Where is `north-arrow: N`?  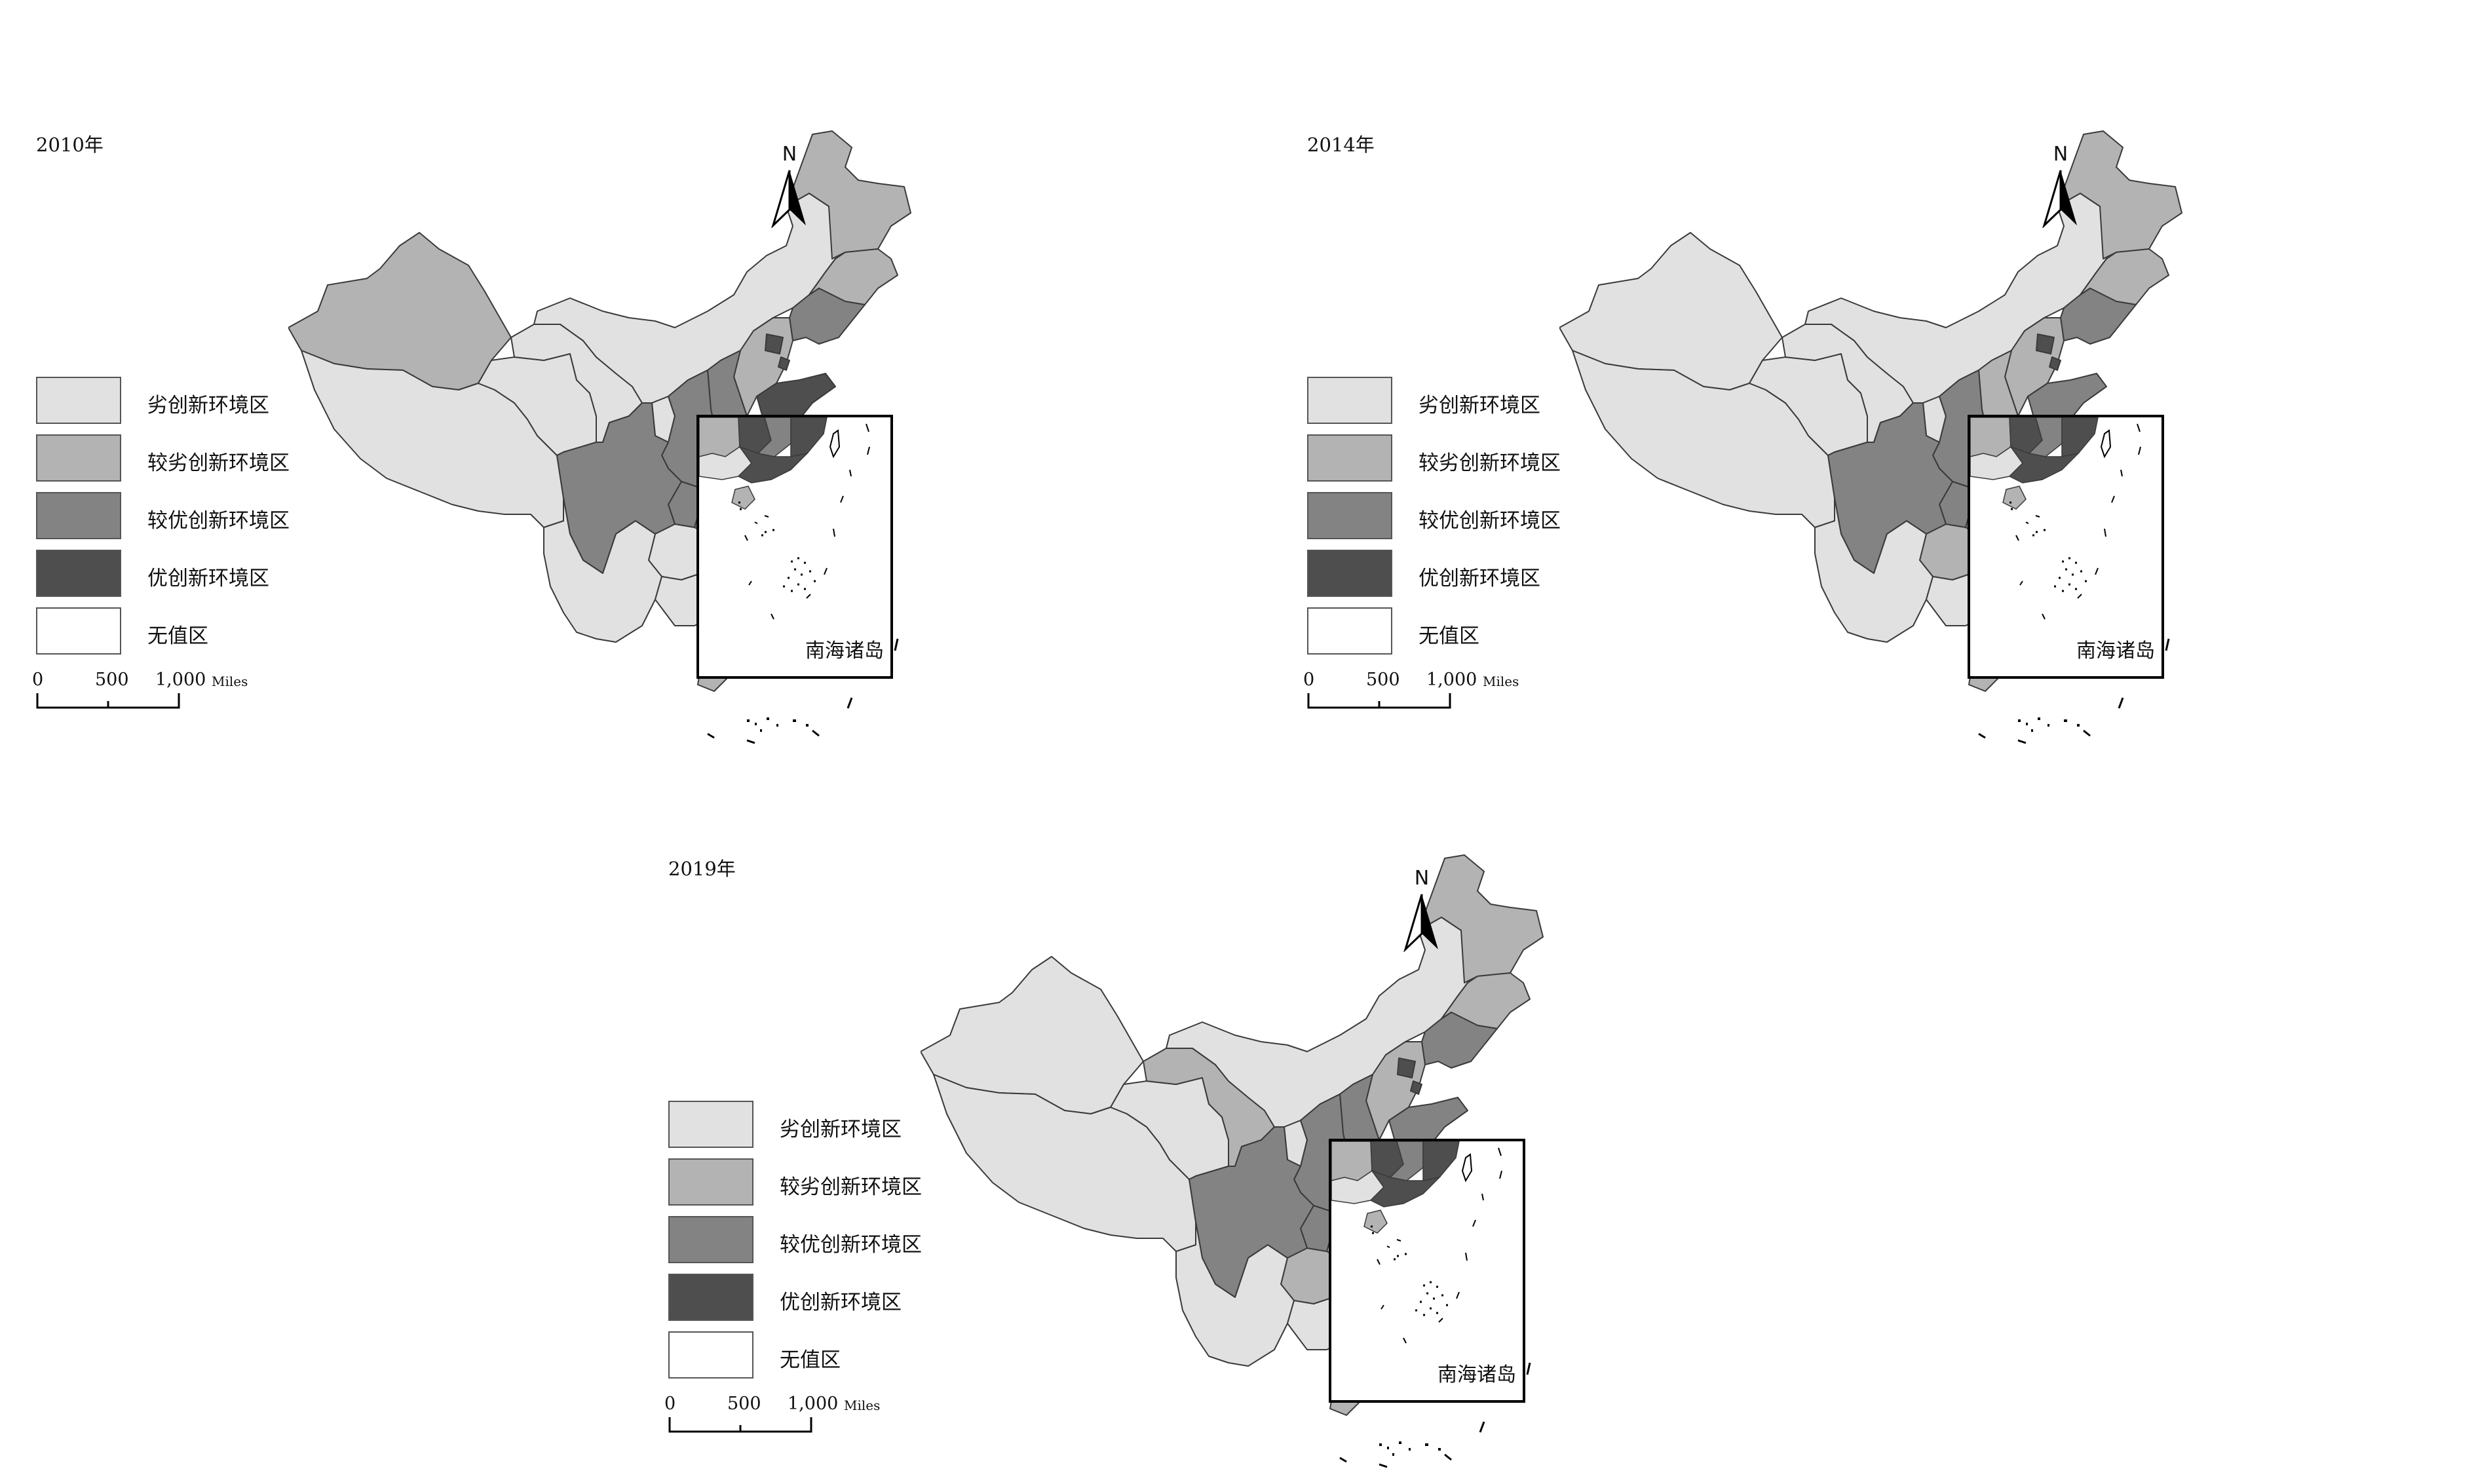
north-arrow: N is located at coordinates (790, 189).